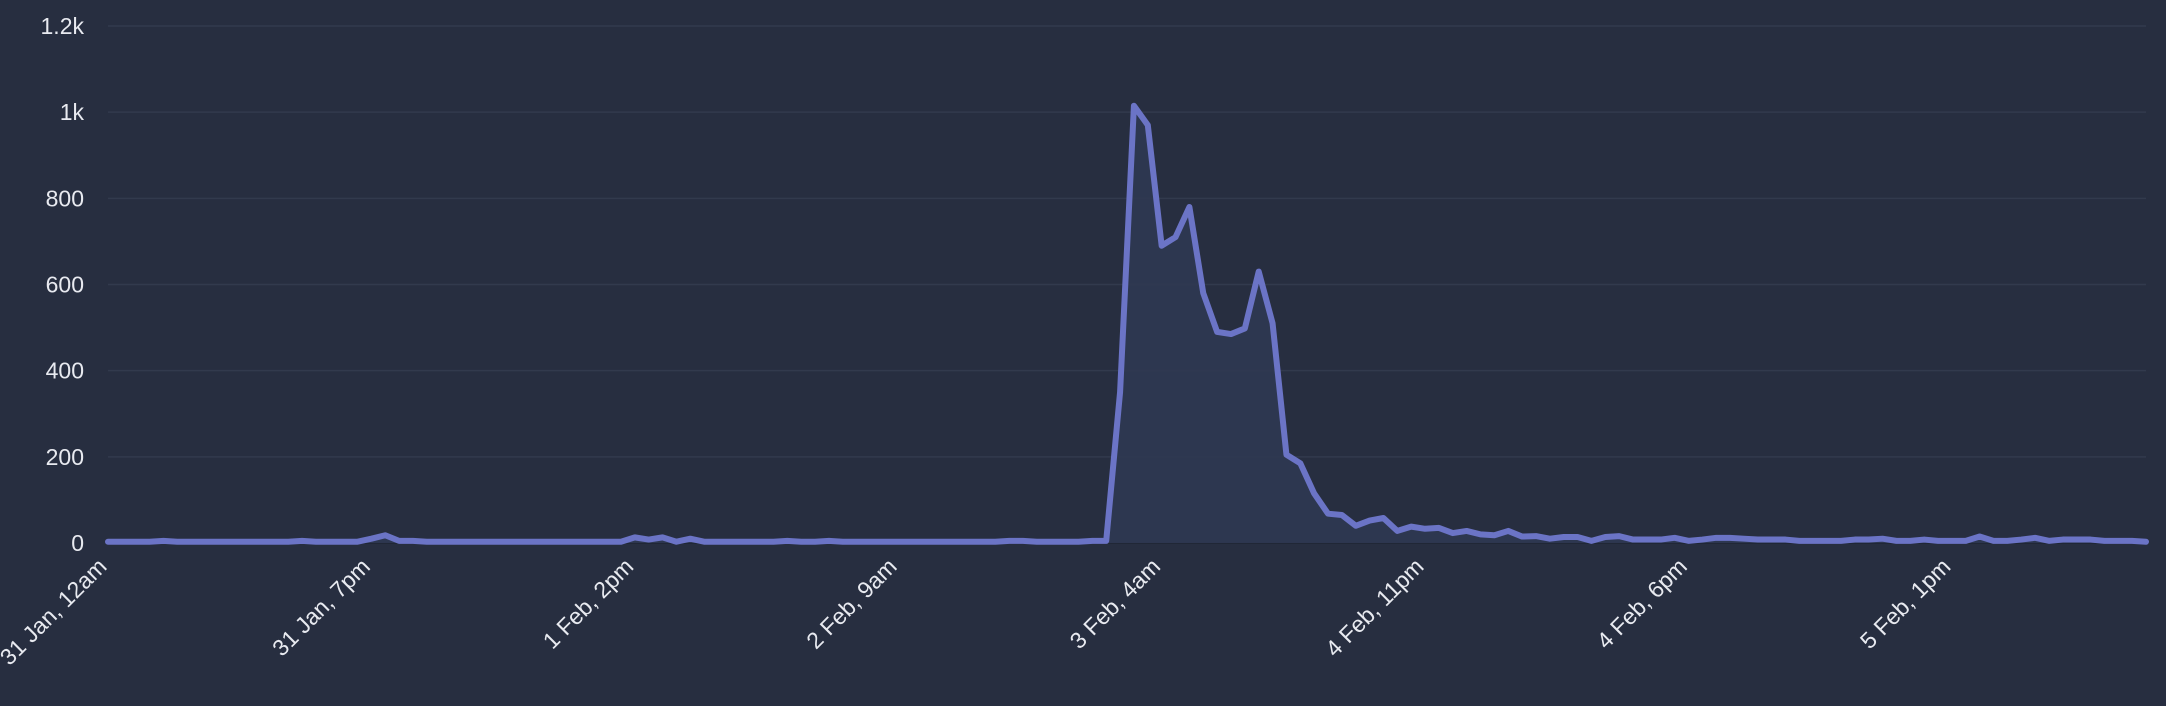 This screenshot has width=2166, height=706. What do you see at coordinates (65, 371) in the screenshot?
I see `y-tick-label: 400` at bounding box center [65, 371].